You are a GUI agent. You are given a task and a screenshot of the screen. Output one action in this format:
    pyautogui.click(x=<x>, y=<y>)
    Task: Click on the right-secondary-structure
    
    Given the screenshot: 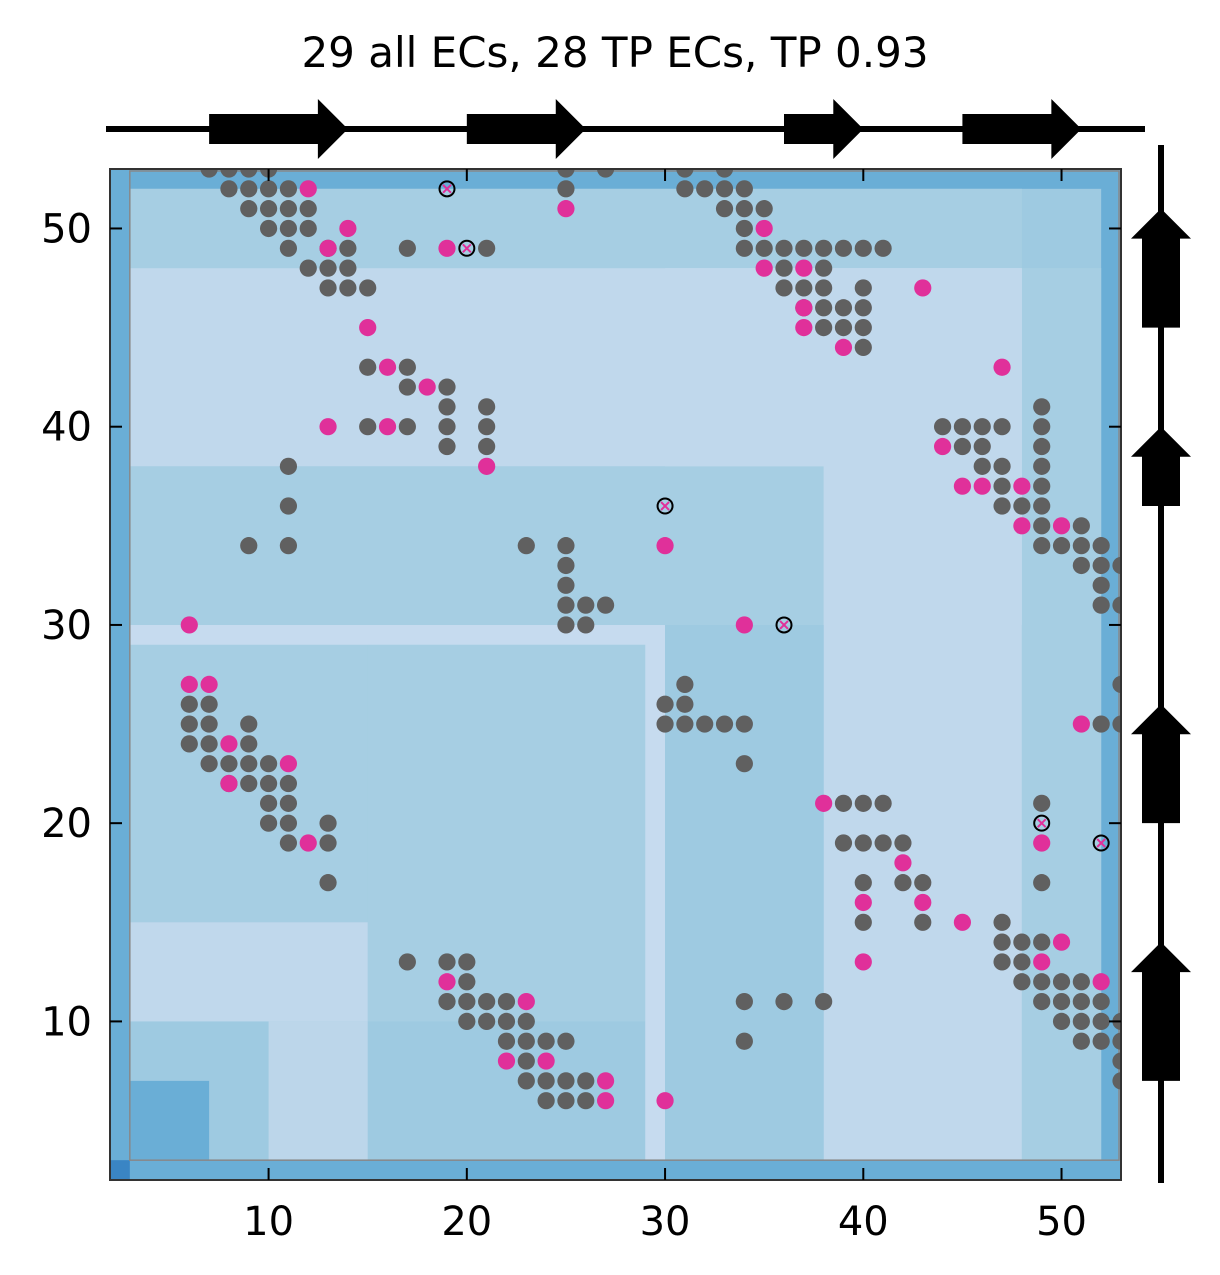 What is the action you would take?
    pyautogui.click(x=1161, y=664)
    